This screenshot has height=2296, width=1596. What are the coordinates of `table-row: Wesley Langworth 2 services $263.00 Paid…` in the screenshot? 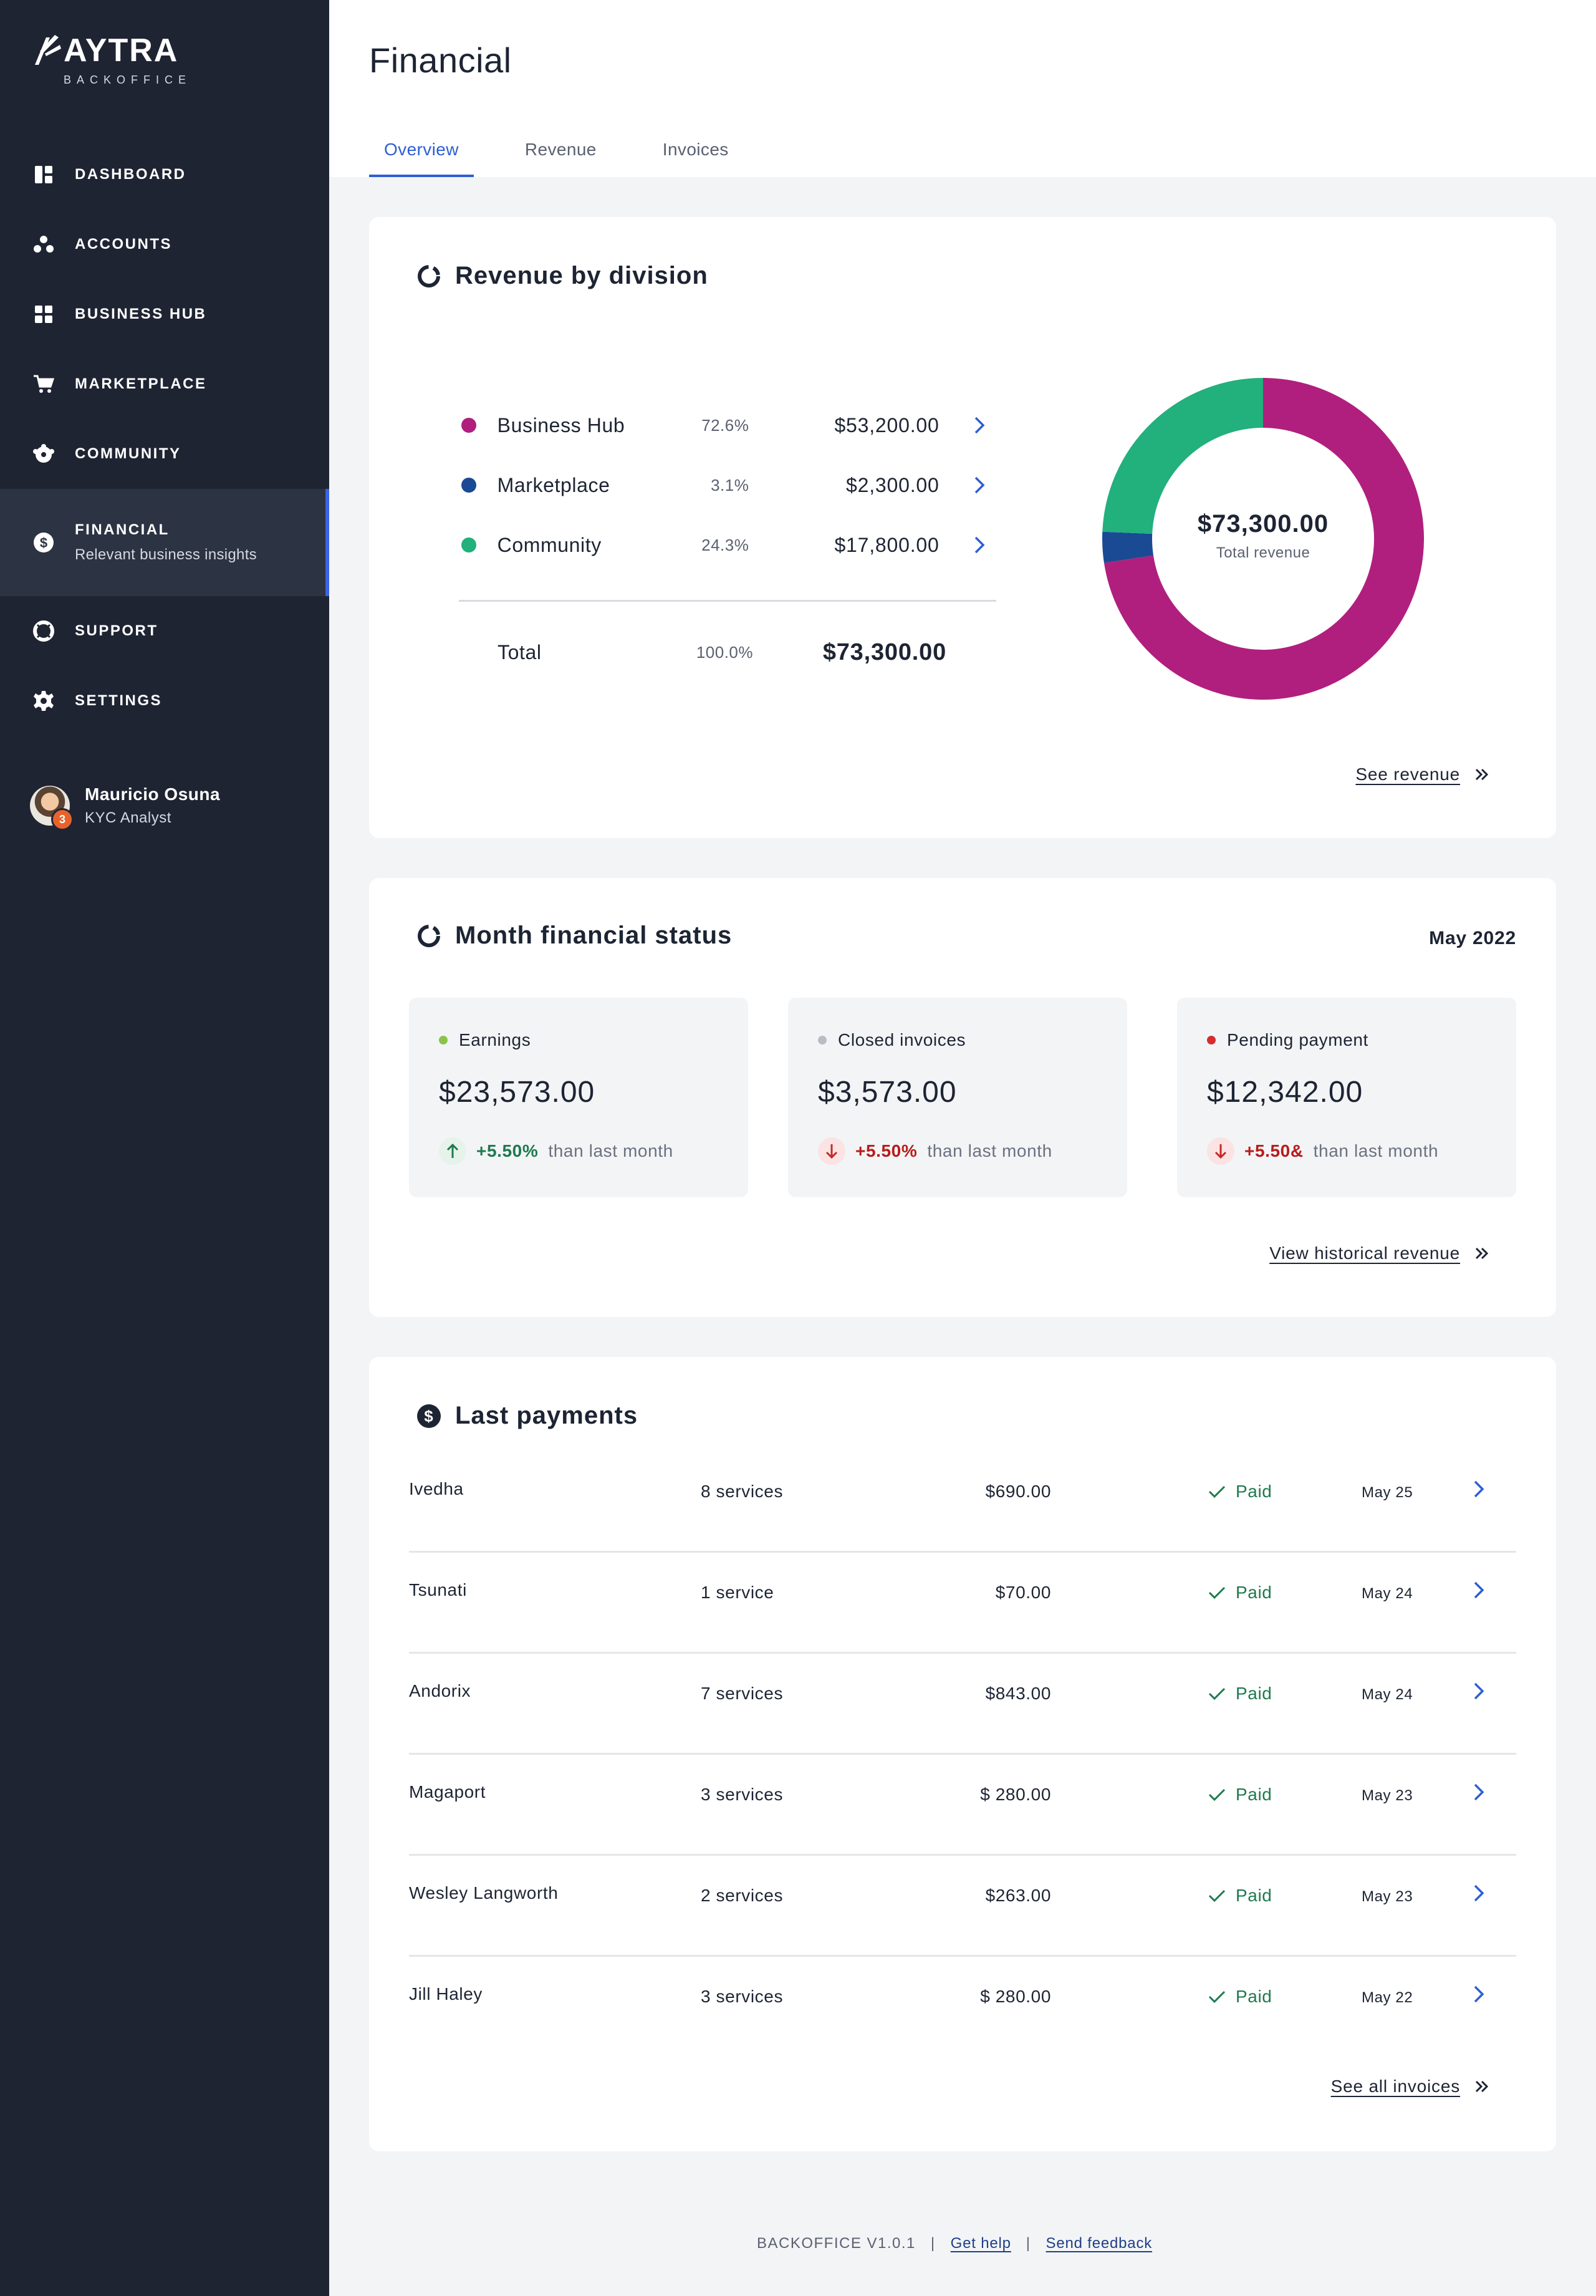 It's located at (962, 1906).